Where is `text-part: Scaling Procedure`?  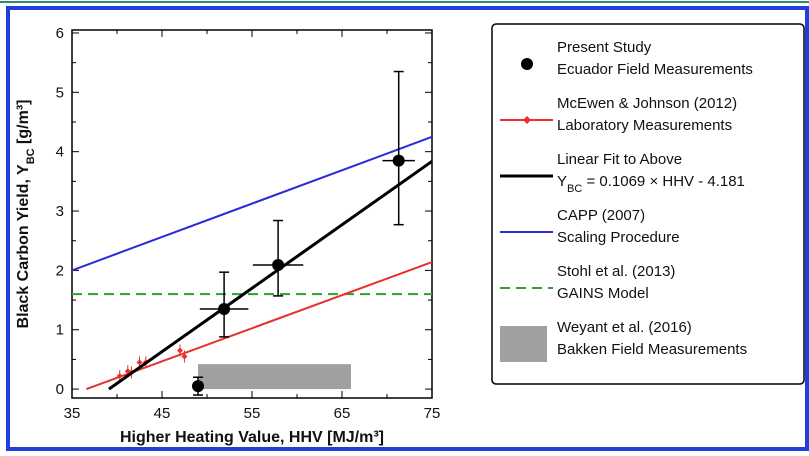 text-part: Scaling Procedure is located at coordinates (618, 237).